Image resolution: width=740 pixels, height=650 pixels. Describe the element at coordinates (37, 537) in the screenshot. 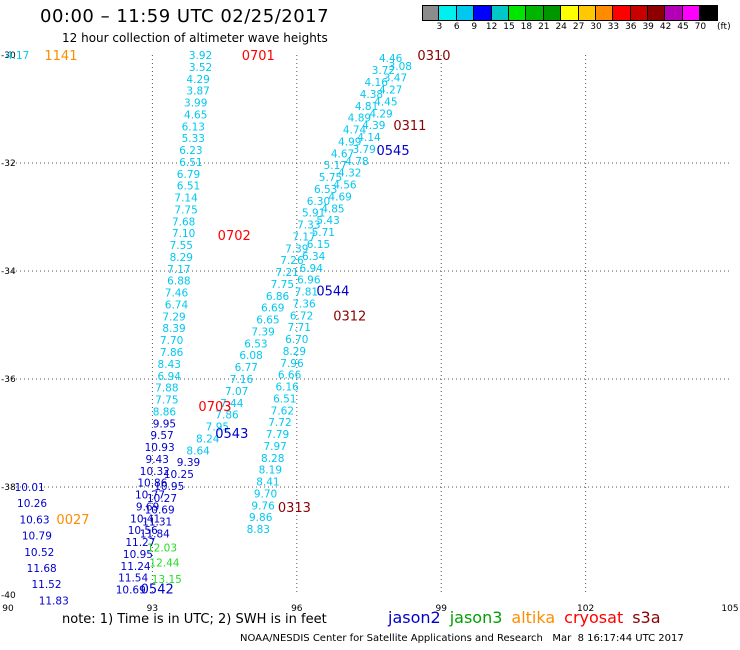

I see `wave-height-value: 10.79` at that location.